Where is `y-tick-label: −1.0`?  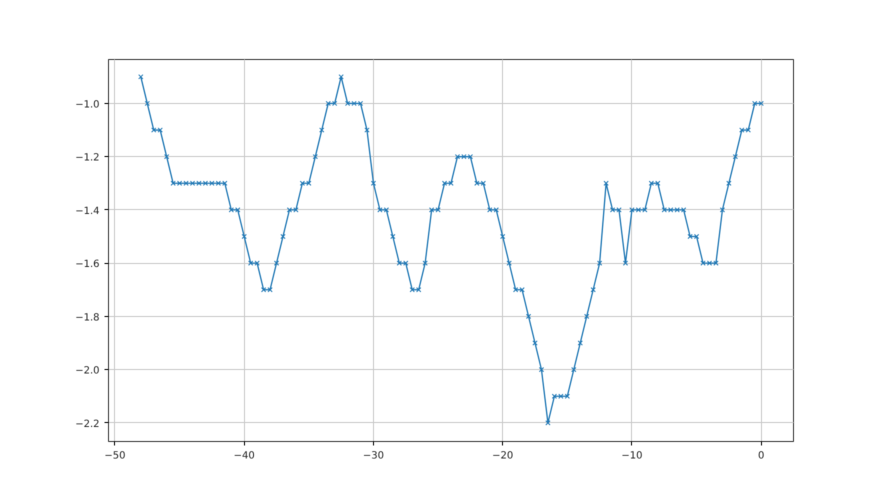
y-tick-label: −1.0 is located at coordinates (87, 104).